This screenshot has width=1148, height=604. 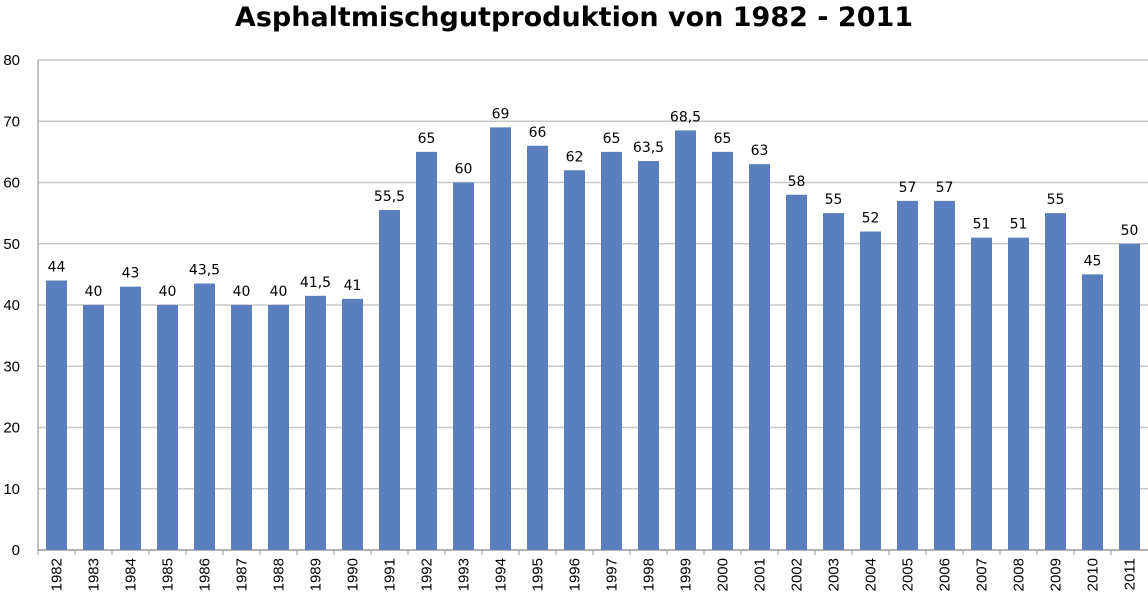 What do you see at coordinates (834, 200) in the screenshot?
I see `data-label: 55` at bounding box center [834, 200].